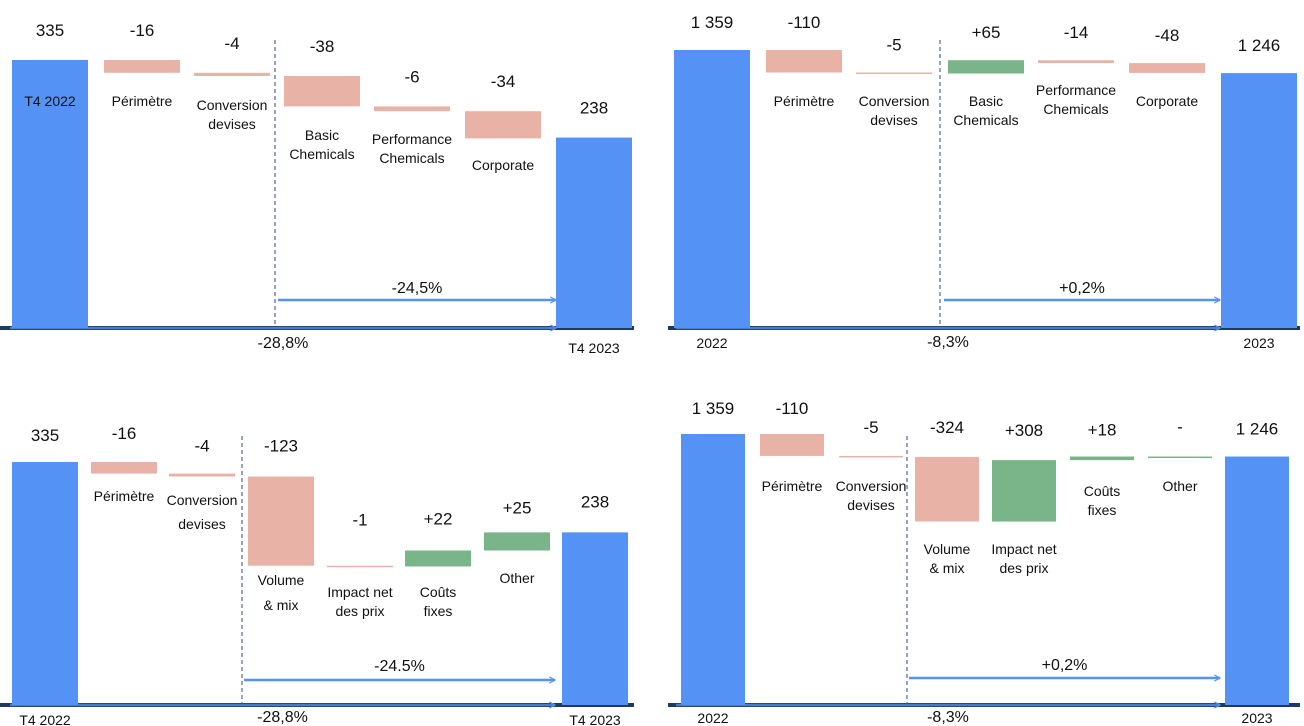 The image size is (1304, 726). Describe the element at coordinates (1024, 430) in the screenshot. I see `chart-4-value-impact-net-des-prix: +308` at that location.